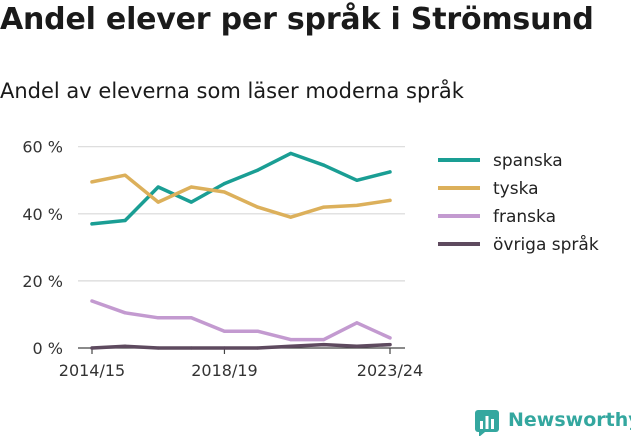 The image size is (631, 439). Describe the element at coordinates (224, 370) in the screenshot. I see `x-tick-label: 2018/19` at that location.